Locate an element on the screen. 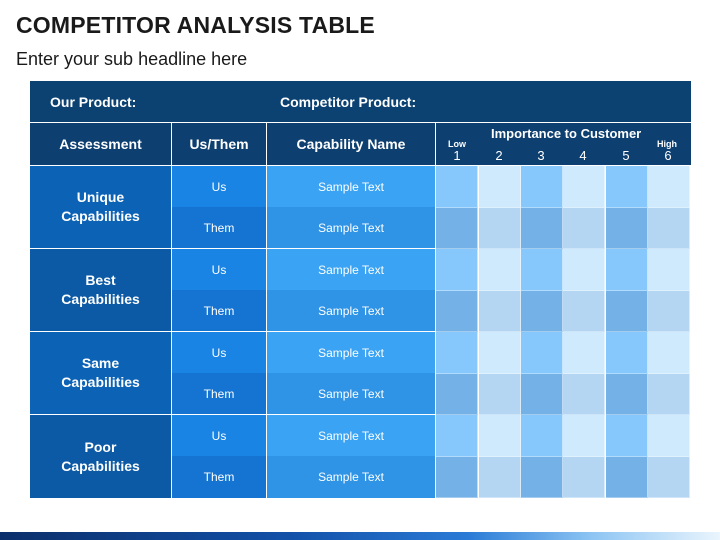  header-capability-name: Capability Name is located at coordinates (351, 144).